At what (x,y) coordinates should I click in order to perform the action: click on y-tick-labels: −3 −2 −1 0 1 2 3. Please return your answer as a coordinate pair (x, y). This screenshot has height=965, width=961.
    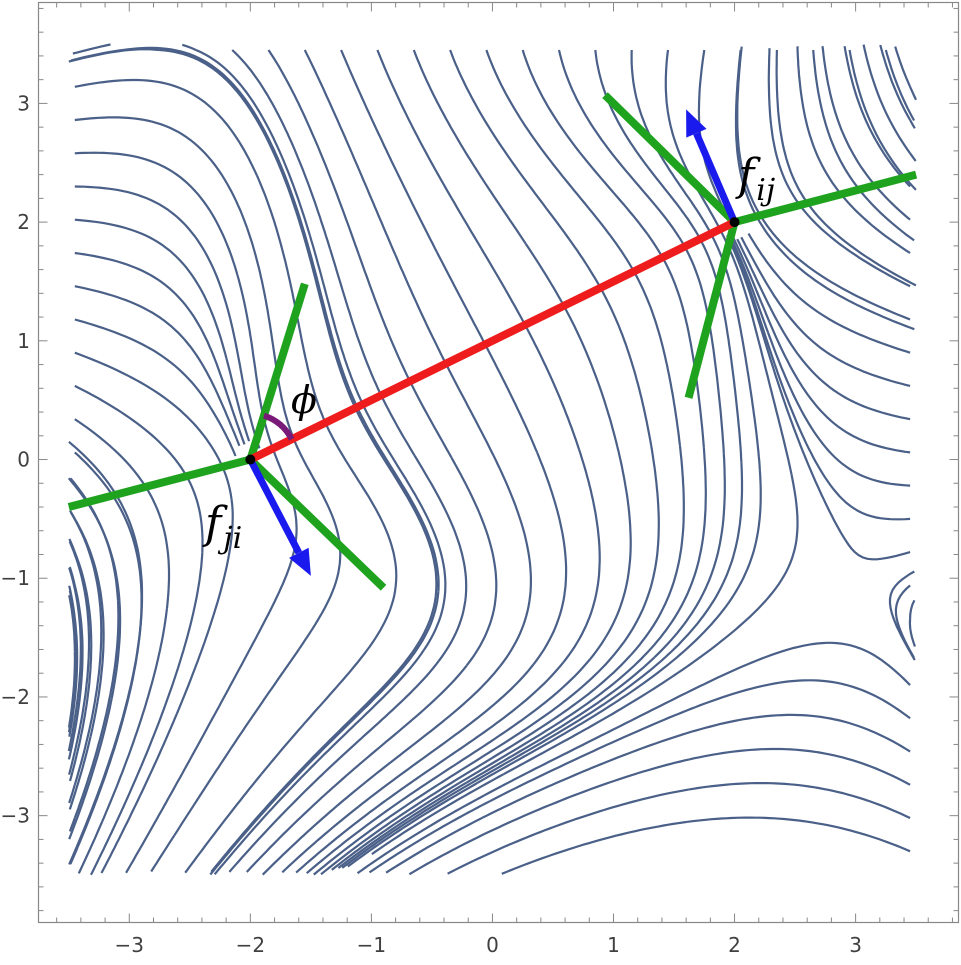
    Looking at the image, I should click on (15, 459).